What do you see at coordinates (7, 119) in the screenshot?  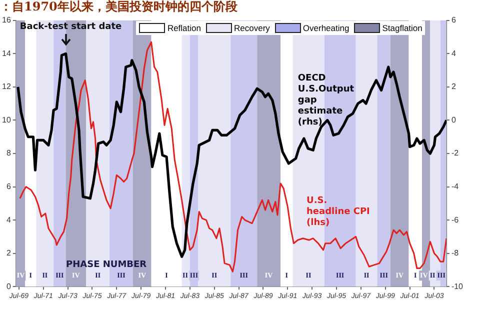 I see `y-tick-label: 10` at bounding box center [7, 119].